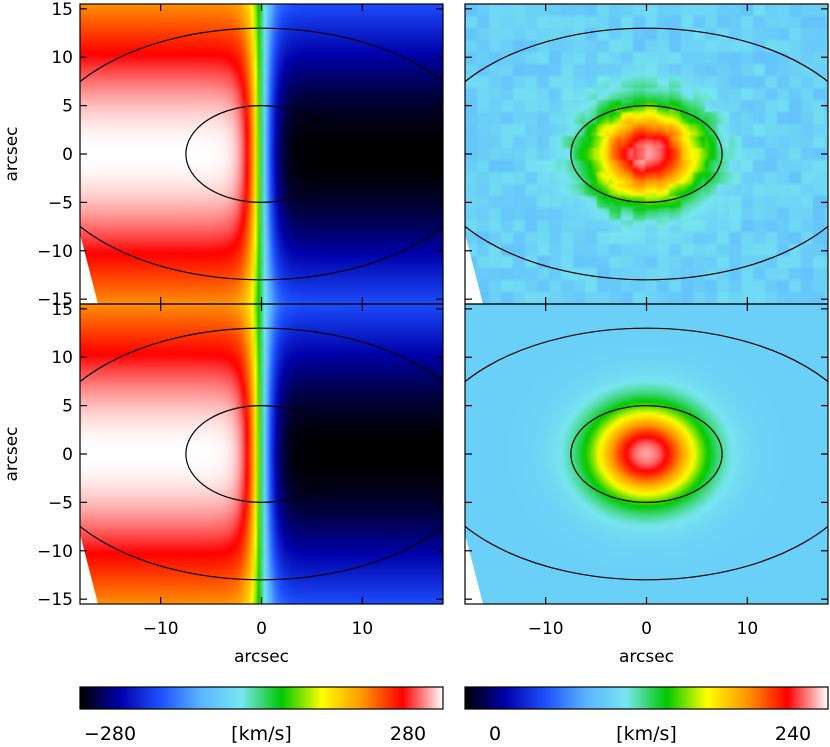 The width and height of the screenshot is (830, 747). I want to click on colorbars: −280 [km/s] 280 0 [km/s] 240, so click(454, 715).